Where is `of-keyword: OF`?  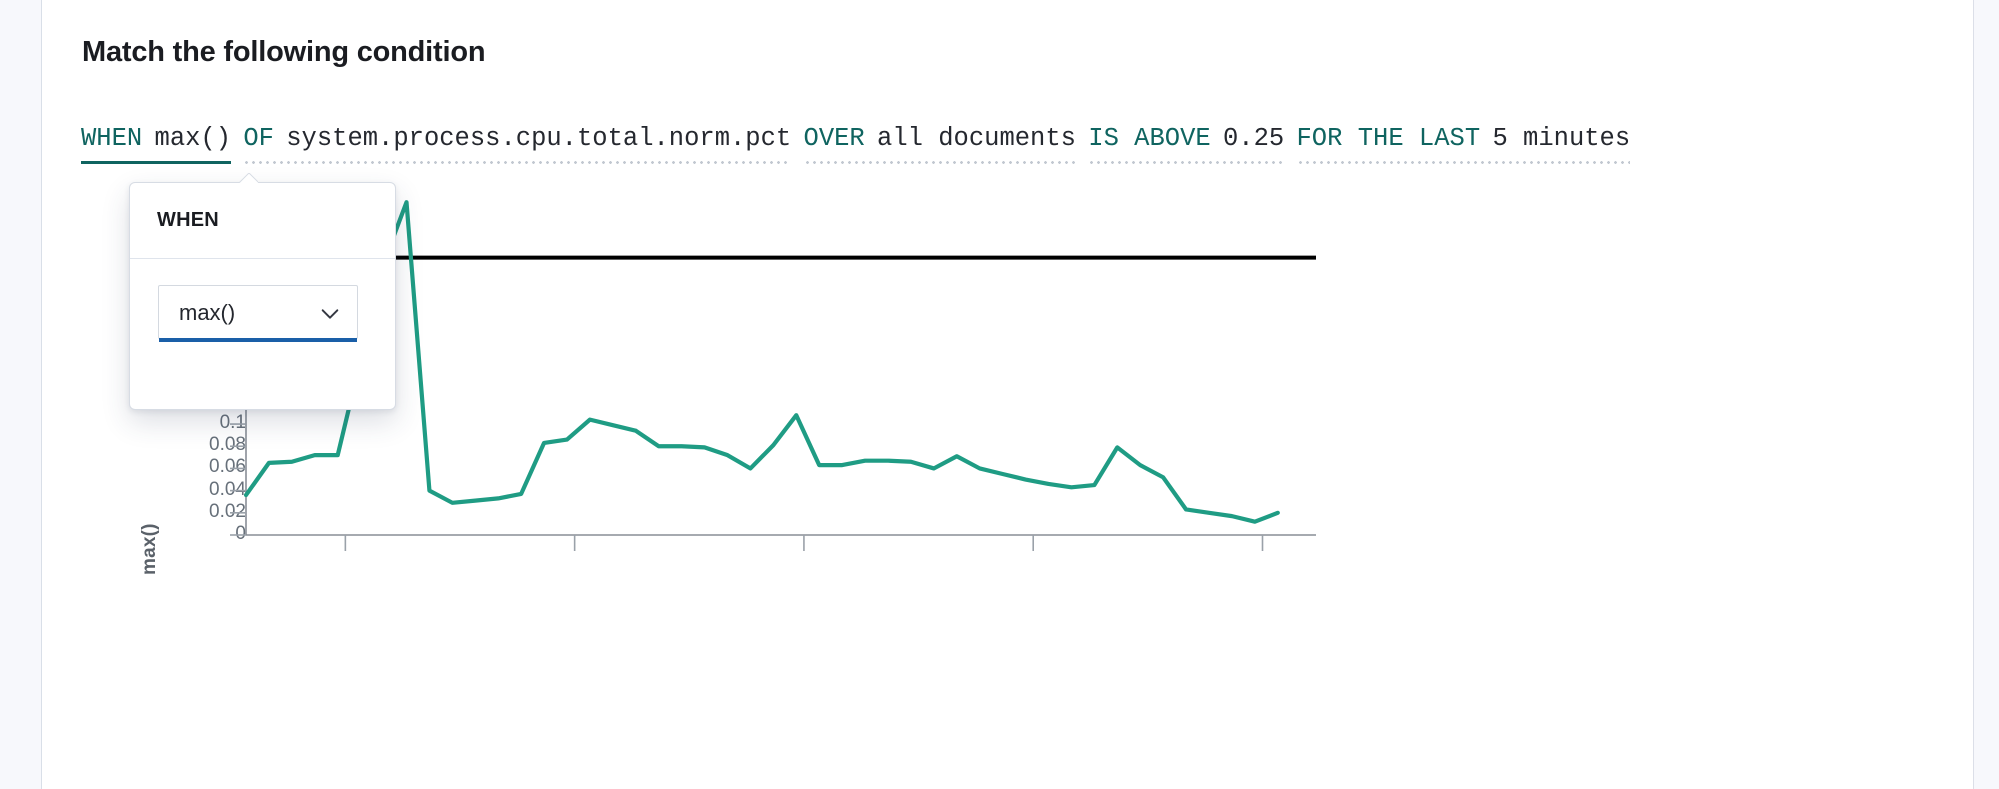
of-keyword: OF is located at coordinates (258, 138).